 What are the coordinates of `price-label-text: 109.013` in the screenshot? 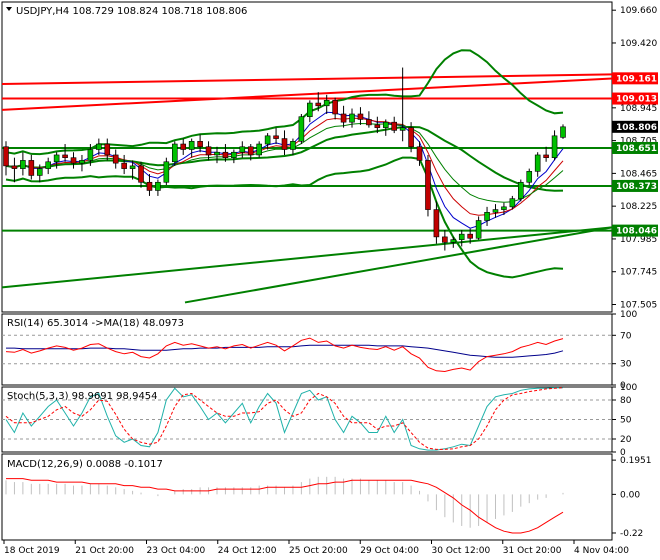 It's located at (636, 100).